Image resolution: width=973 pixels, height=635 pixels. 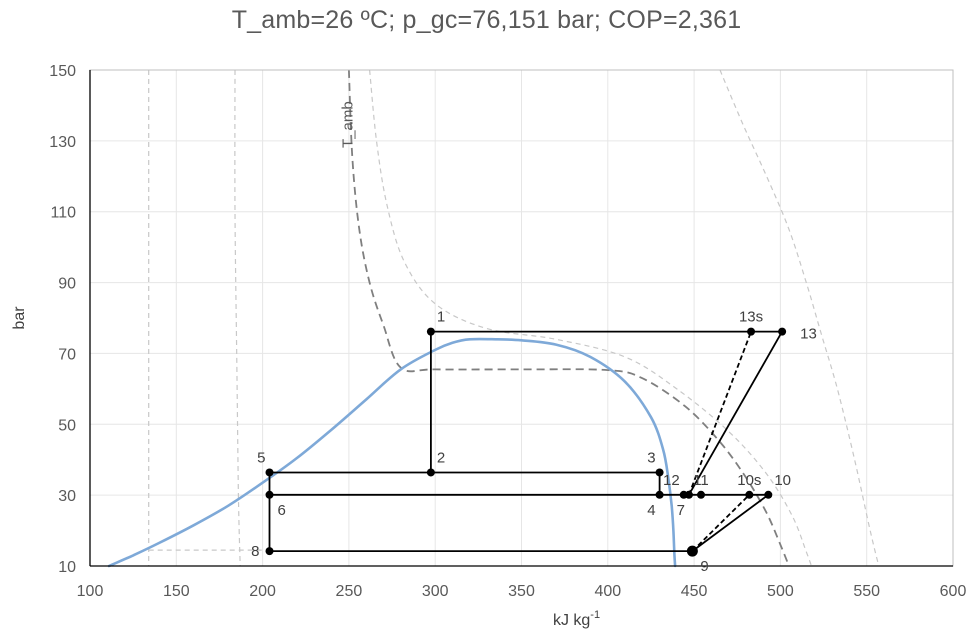 I want to click on state-label-5: 5, so click(x=261, y=457).